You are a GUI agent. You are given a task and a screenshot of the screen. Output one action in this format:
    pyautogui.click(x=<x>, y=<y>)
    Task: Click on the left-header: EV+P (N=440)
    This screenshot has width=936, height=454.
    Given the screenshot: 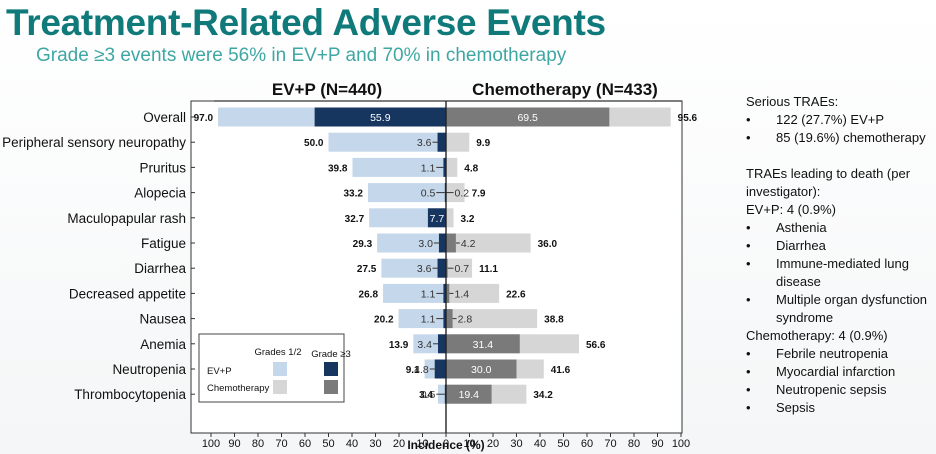 What is the action you would take?
    pyautogui.click(x=327, y=89)
    